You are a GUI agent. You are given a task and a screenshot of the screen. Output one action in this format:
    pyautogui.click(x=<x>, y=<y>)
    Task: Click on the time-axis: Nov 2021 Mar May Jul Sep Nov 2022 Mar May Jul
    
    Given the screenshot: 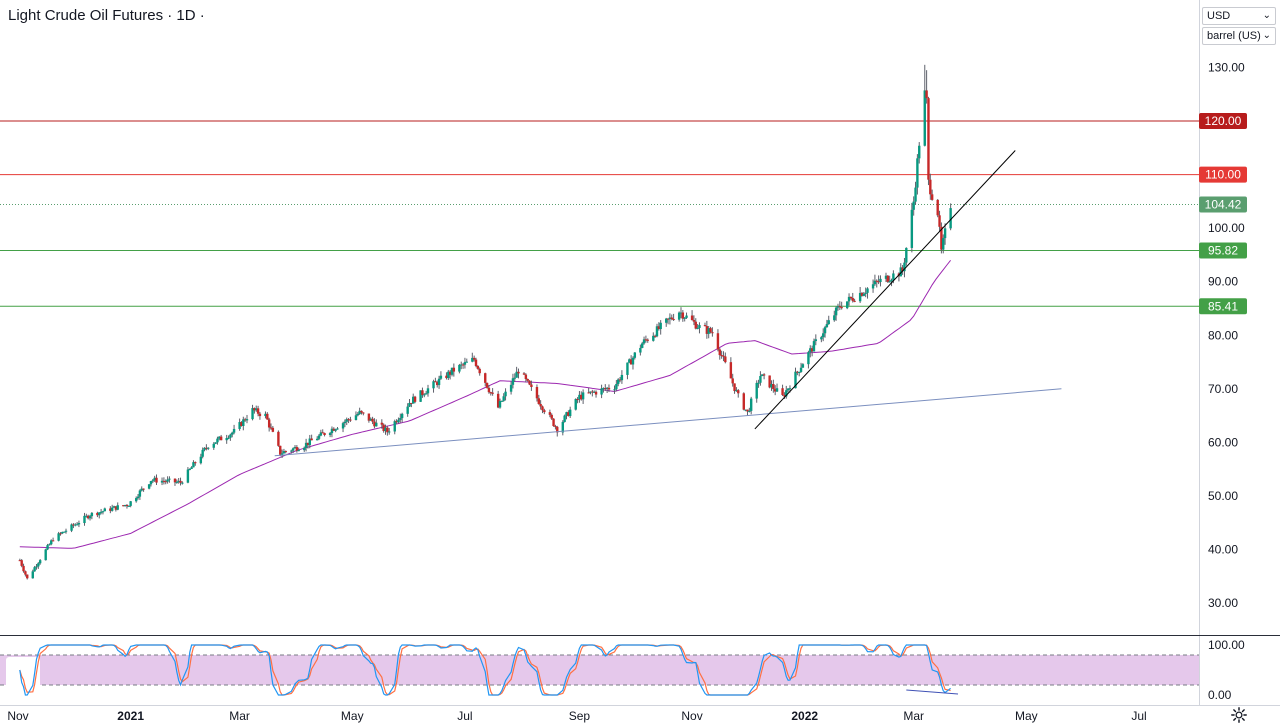 What is the action you would take?
    pyautogui.click(x=576, y=716)
    